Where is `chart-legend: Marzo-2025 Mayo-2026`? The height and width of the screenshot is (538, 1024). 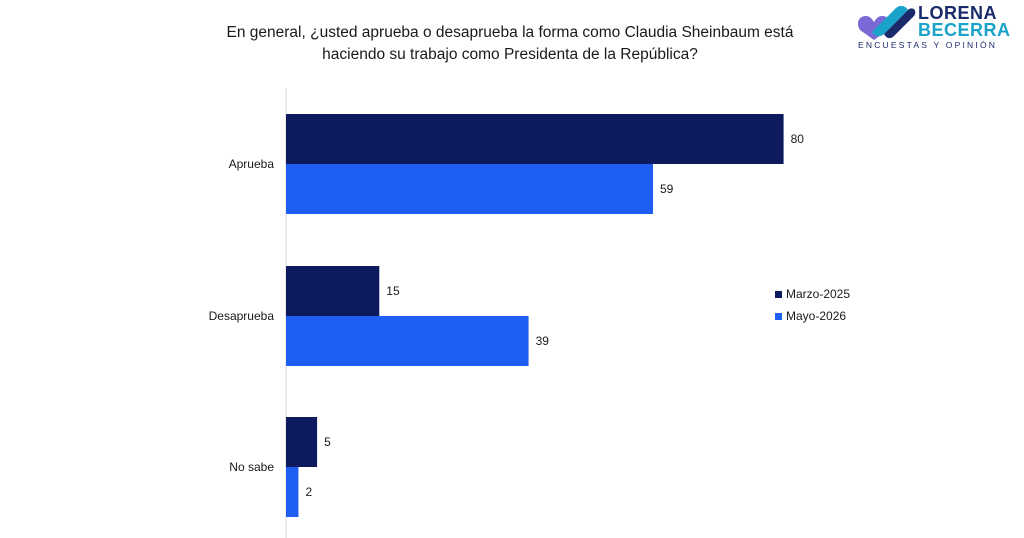
chart-legend: Marzo-2025 Mayo-2026 is located at coordinates (812, 305).